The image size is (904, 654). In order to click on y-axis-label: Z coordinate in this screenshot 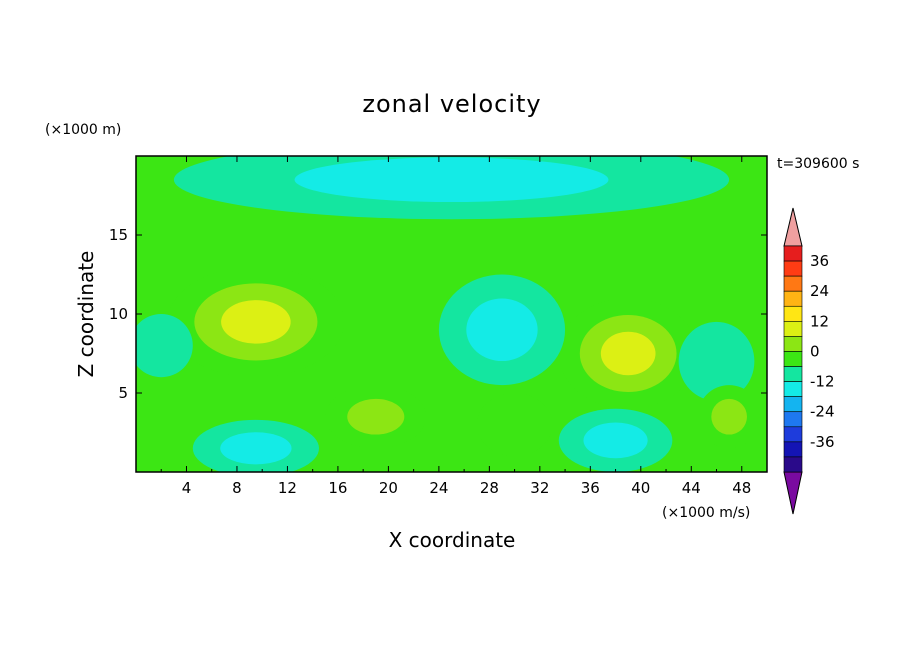, I will do `click(86, 314)`.